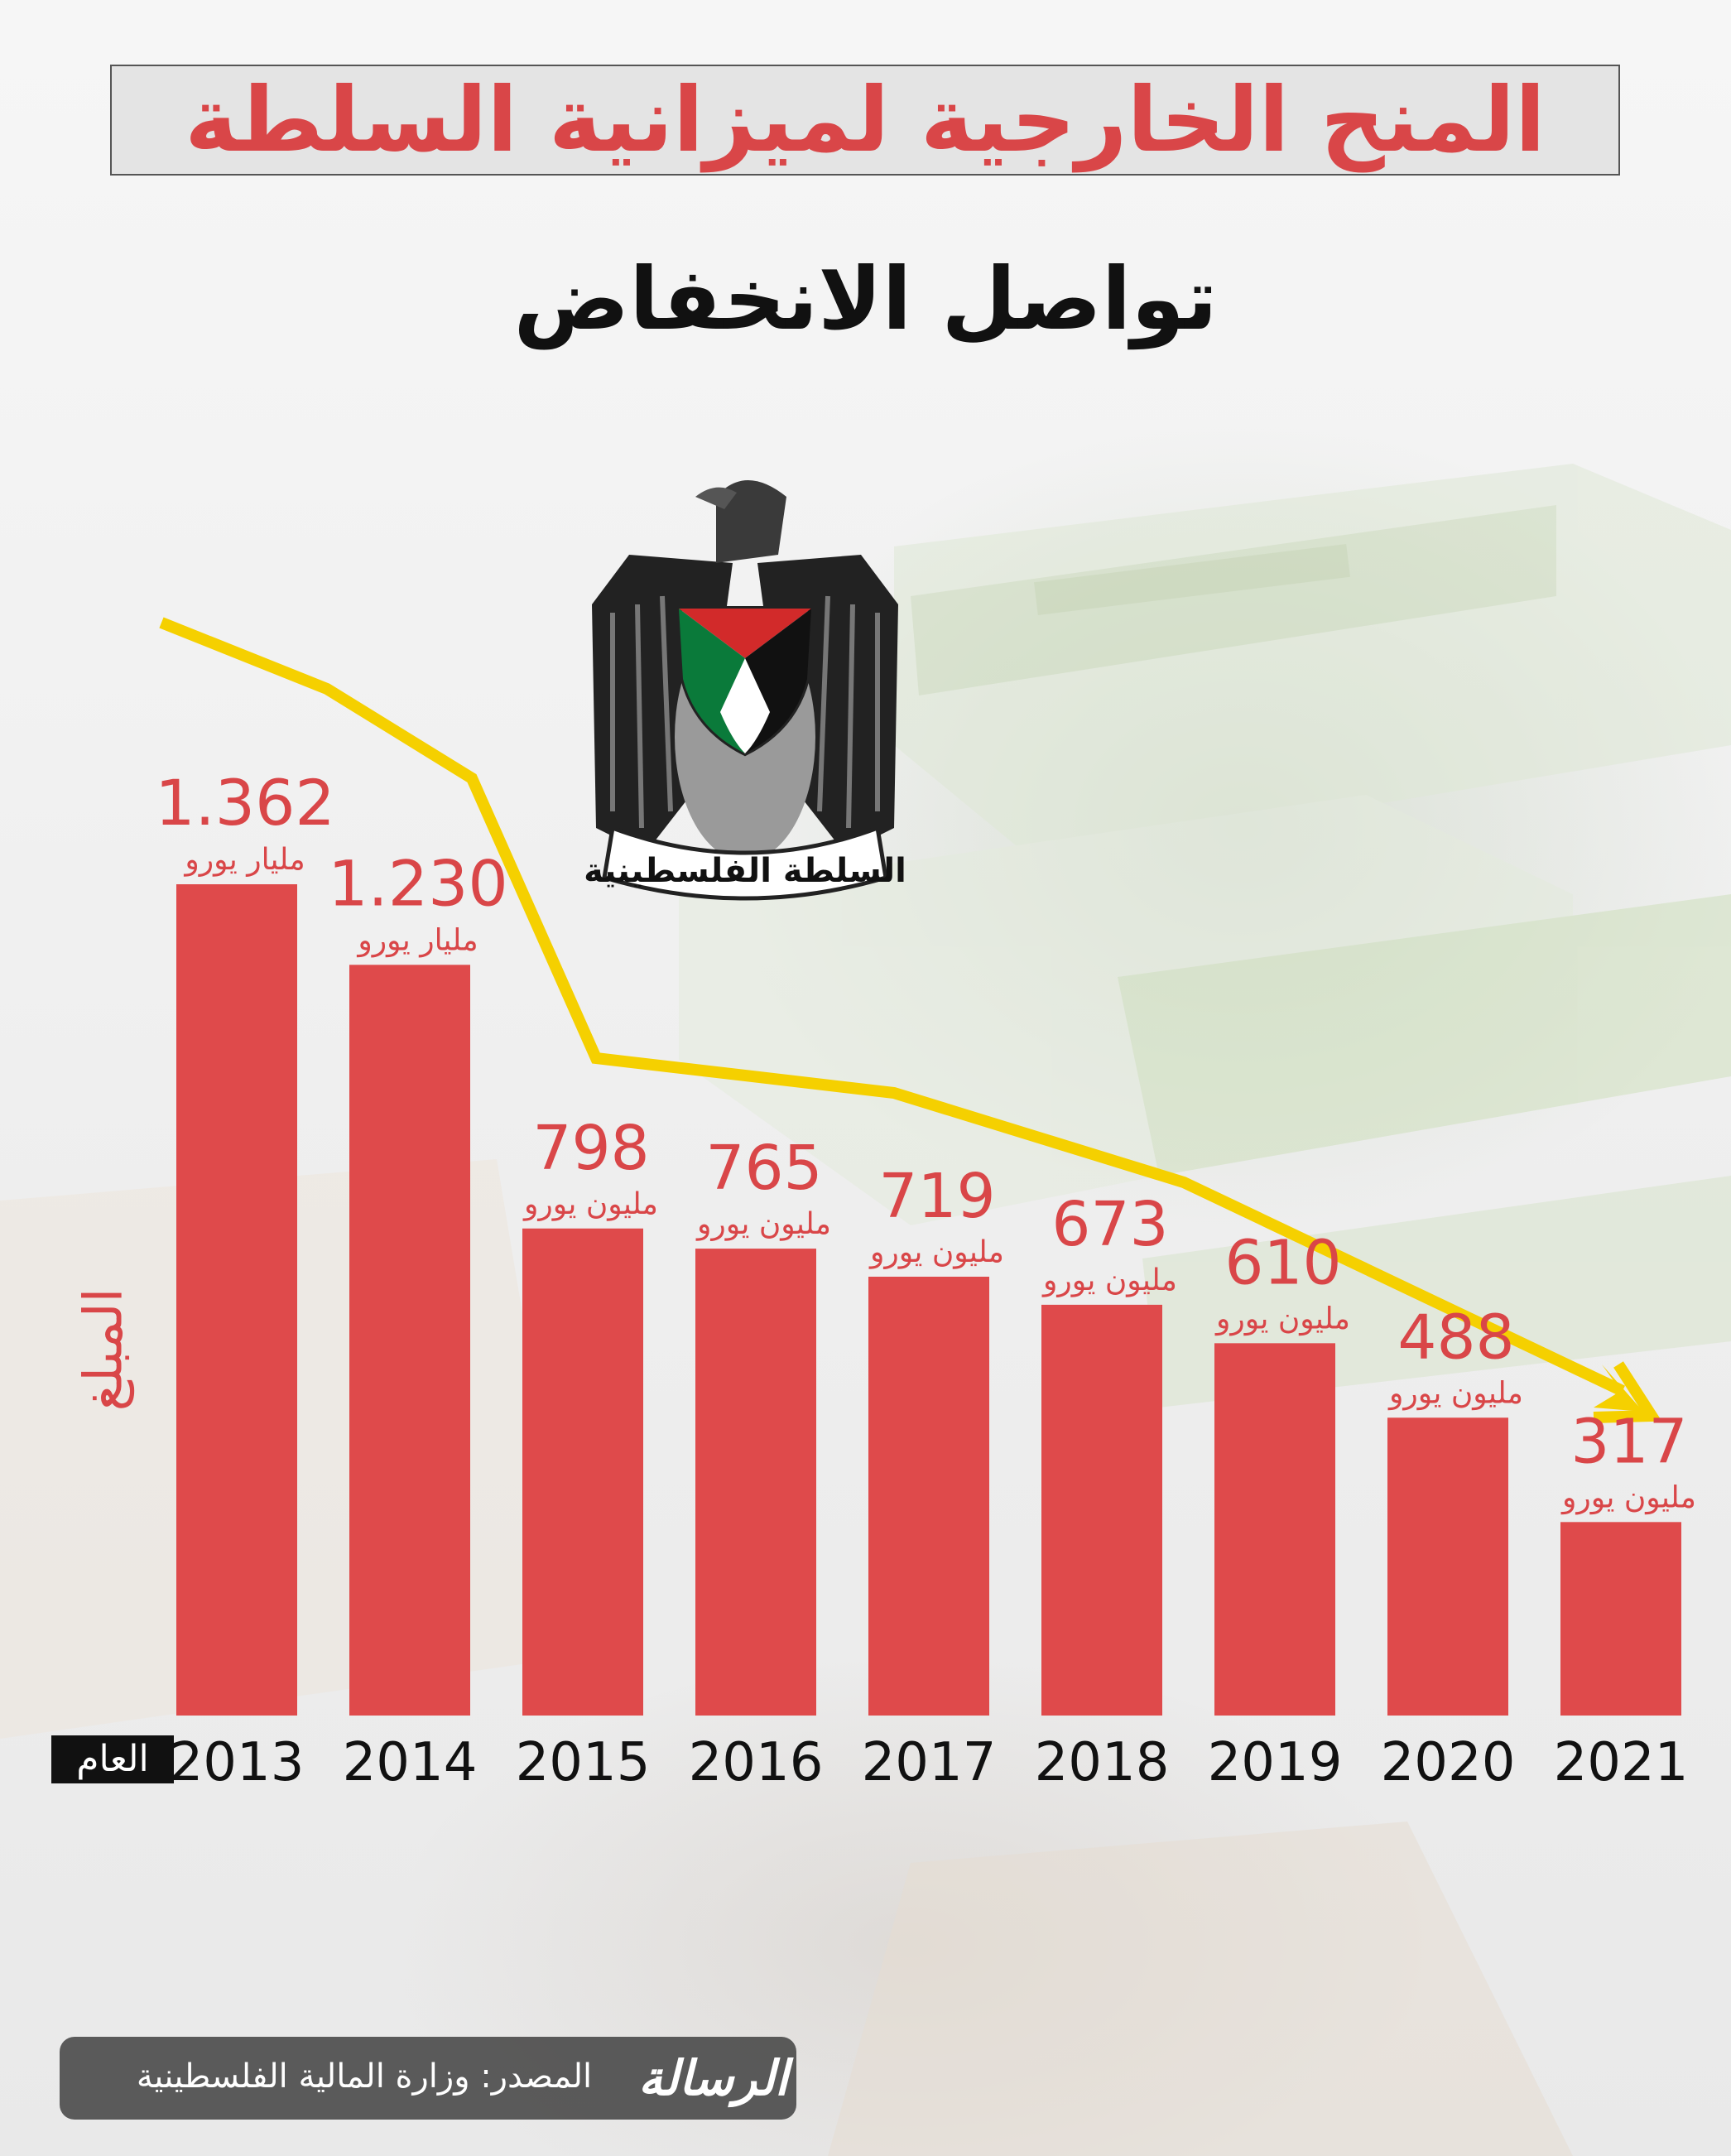  What do you see at coordinates (745, 871) in the screenshot?
I see `emblem-caption: السلطة الفلسطينية` at bounding box center [745, 871].